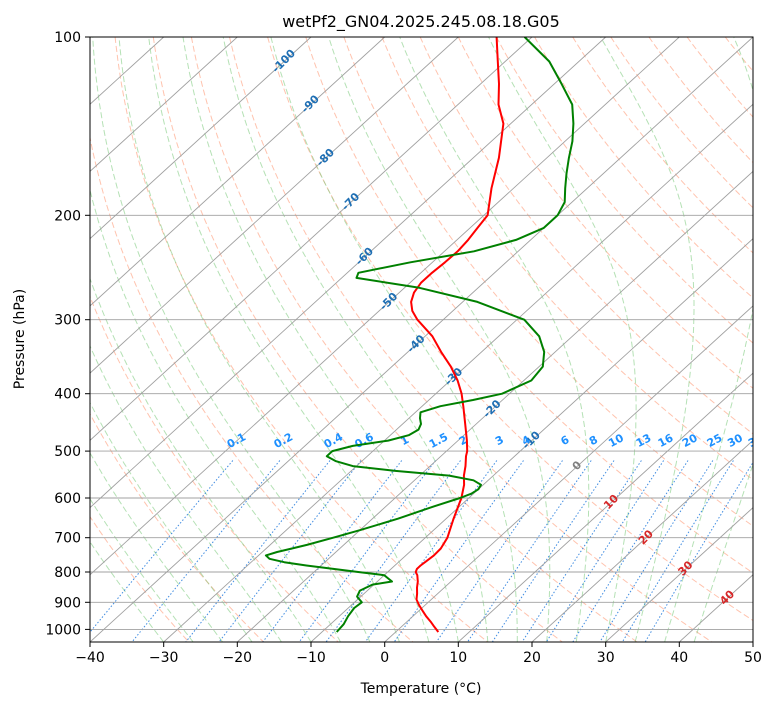 This screenshot has height=708, width=775. I want to click on x-tick-label: 20, so click(532, 658).